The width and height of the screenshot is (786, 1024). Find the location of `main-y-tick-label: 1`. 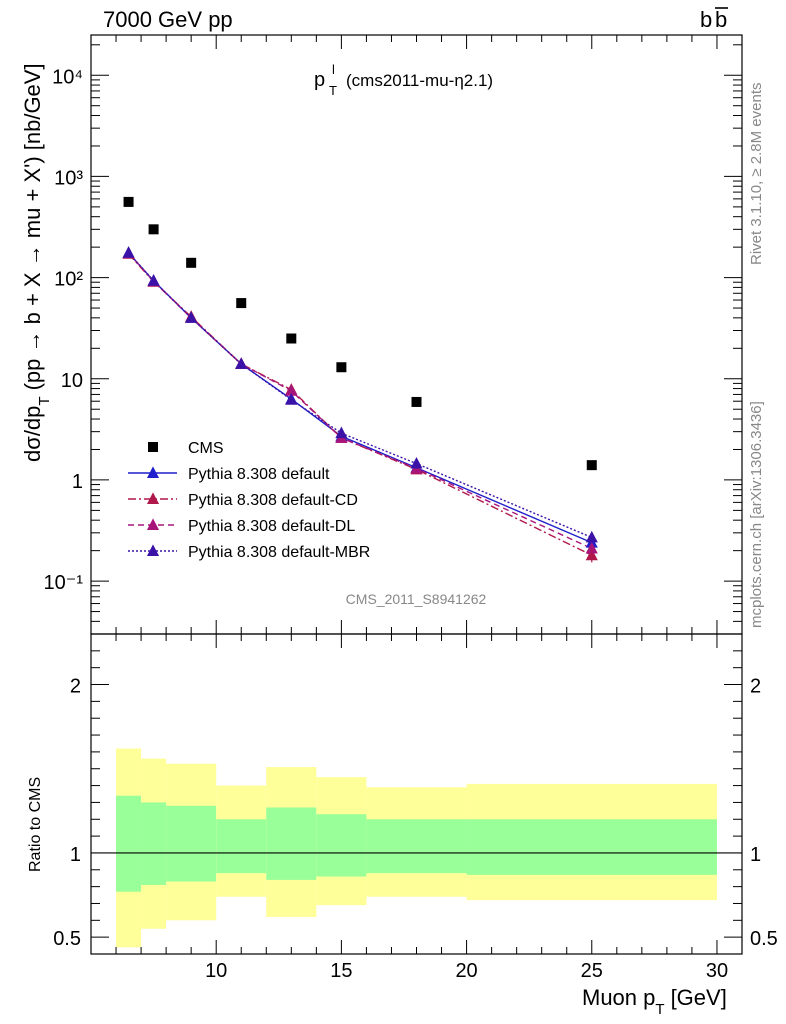

main-y-tick-label: 1 is located at coordinates (77, 482).